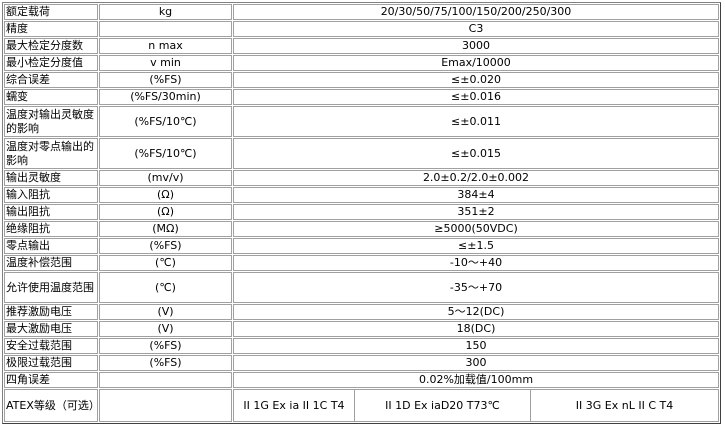 The image size is (725, 426). Describe the element at coordinates (51, 195) in the screenshot. I see `spec-name: 输入阻抗` at that location.